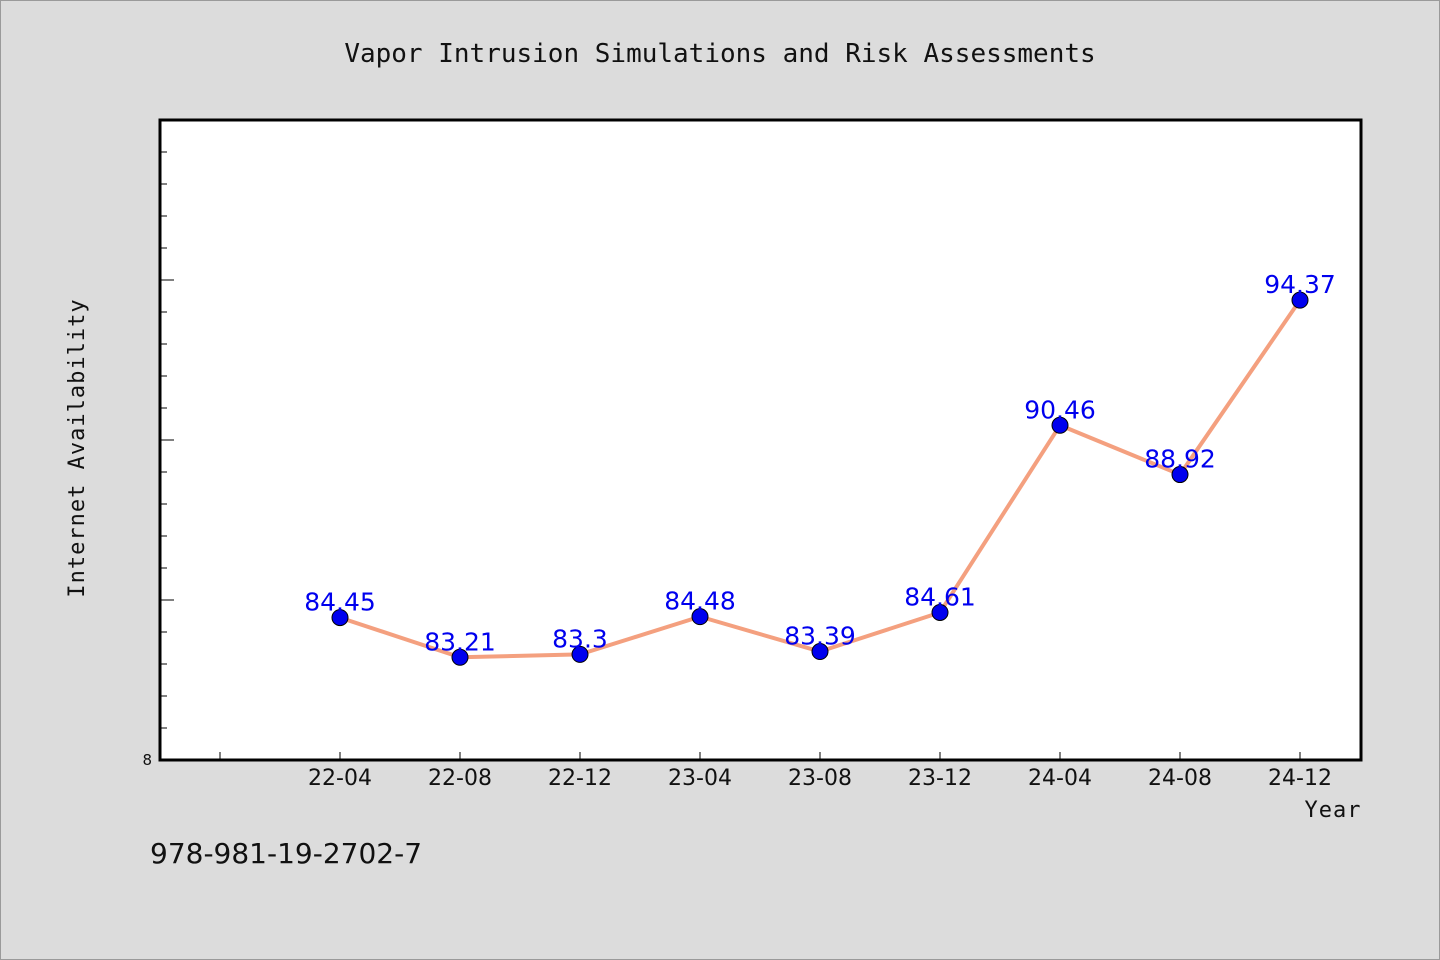 Image resolution: width=1440 pixels, height=960 pixels. I want to click on y-axis-ticks: 8, so click(158, 460).